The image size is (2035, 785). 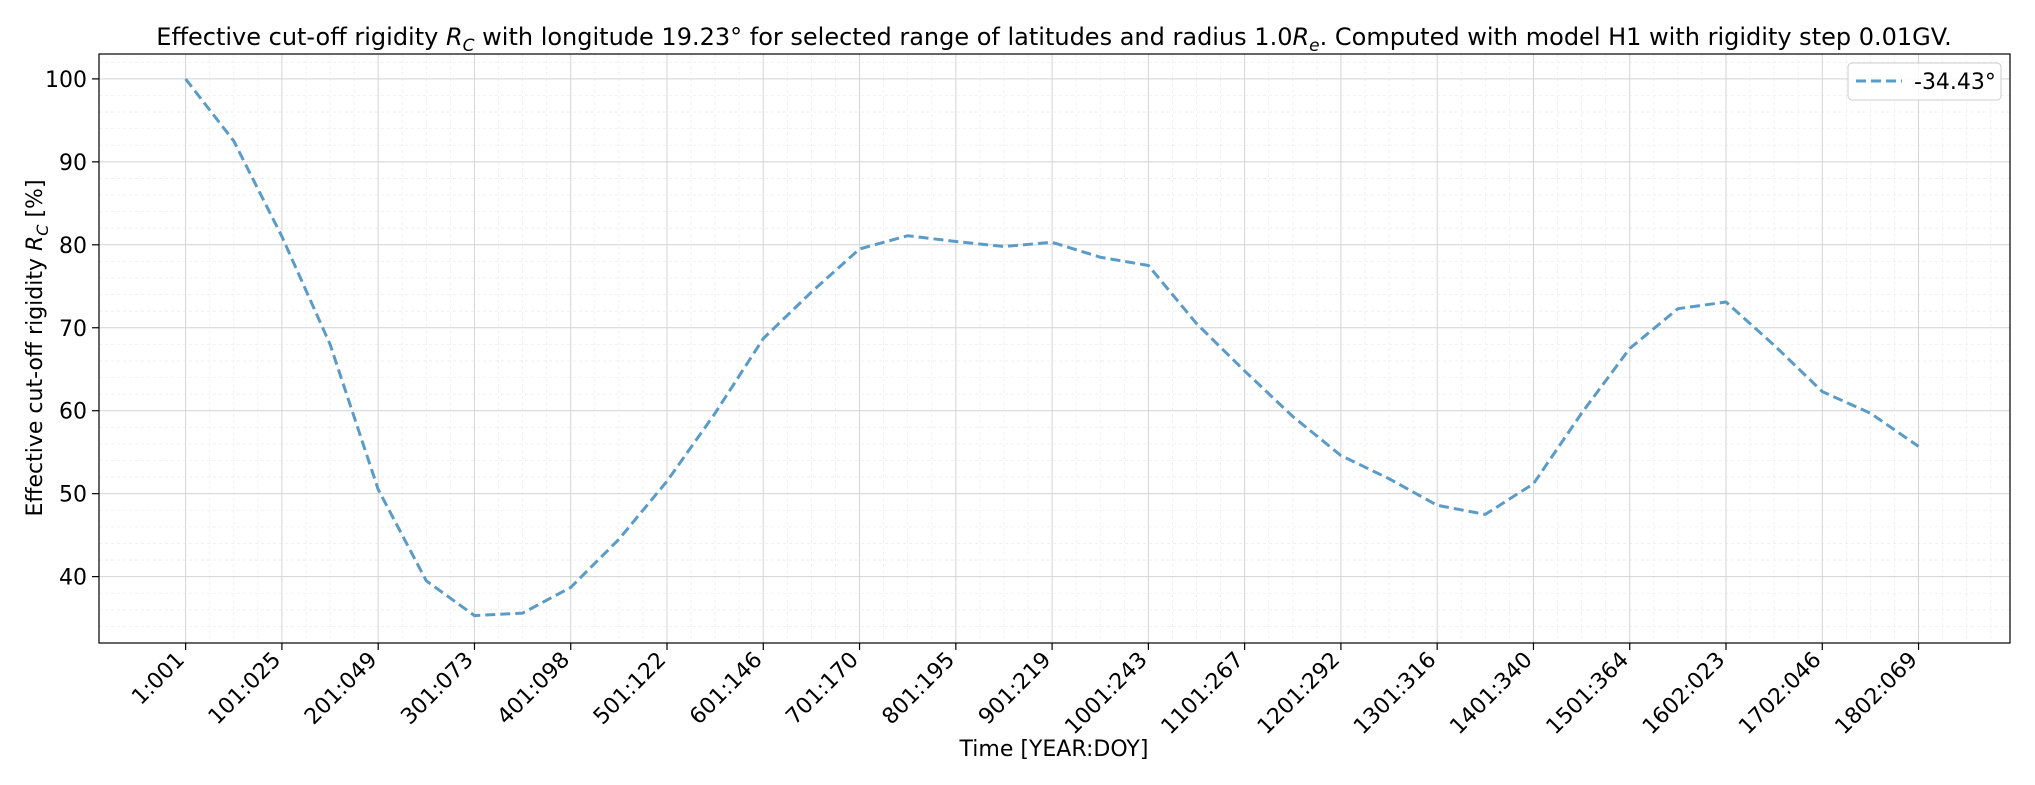 What do you see at coordinates (73, 412) in the screenshot?
I see `y-tick-label: 60` at bounding box center [73, 412].